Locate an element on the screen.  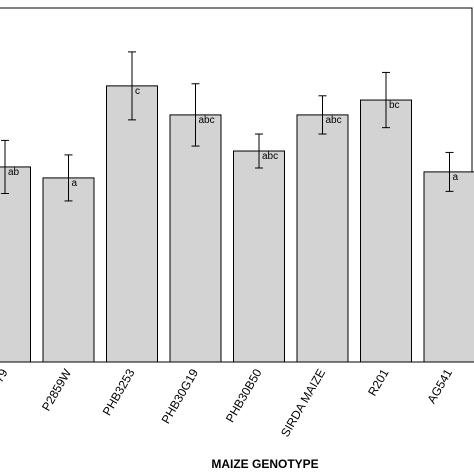
x-tick-label: PHB30G19 is located at coordinates (180, 396).